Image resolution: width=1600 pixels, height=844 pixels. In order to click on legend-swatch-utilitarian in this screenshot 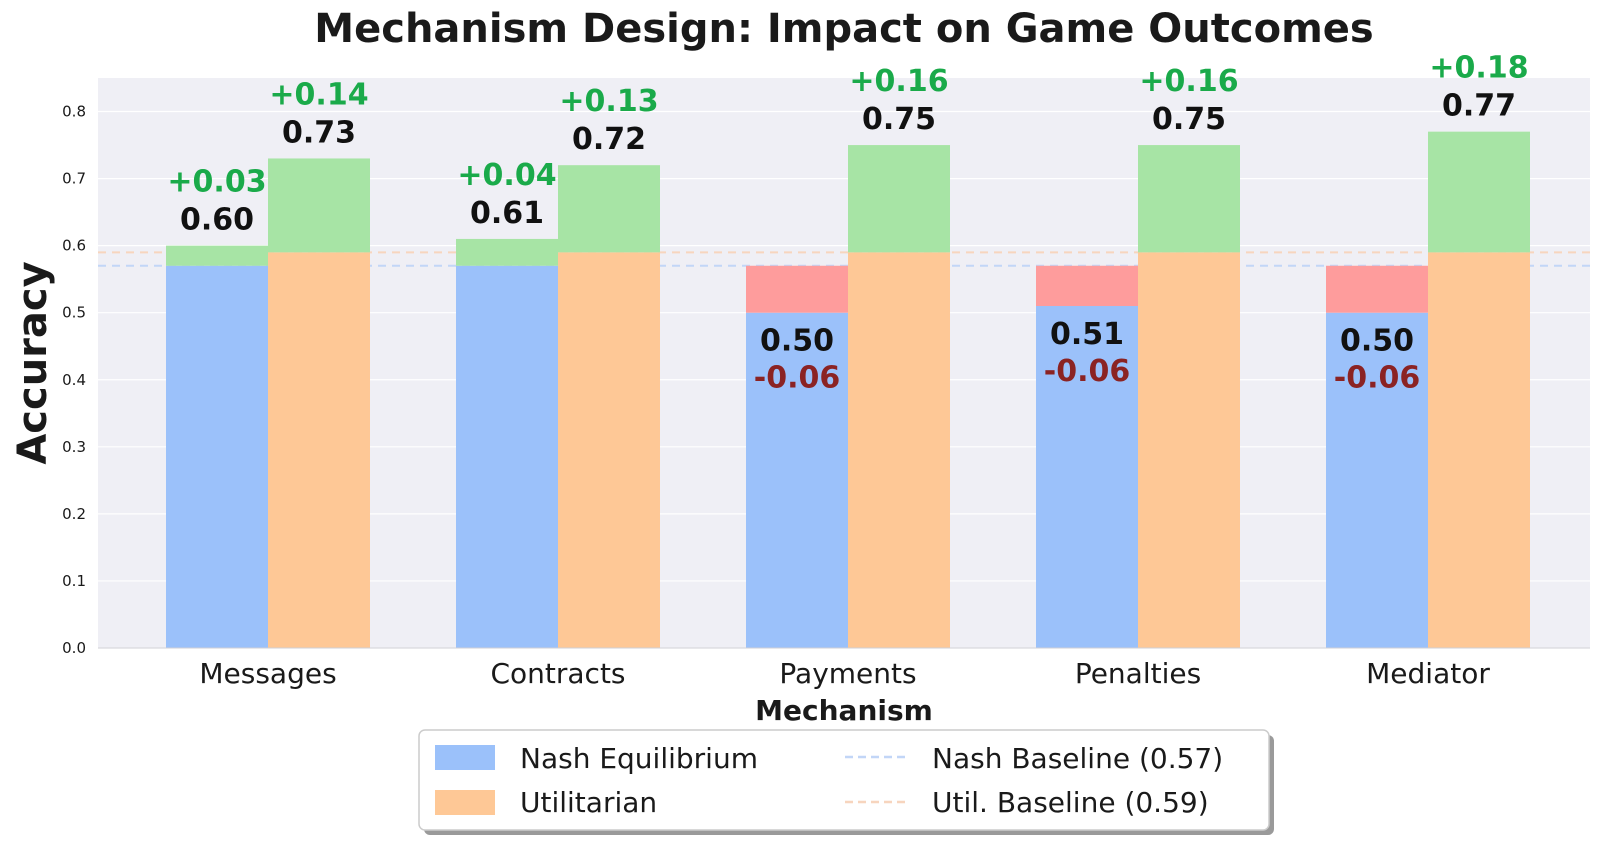, I will do `click(465, 802)`.